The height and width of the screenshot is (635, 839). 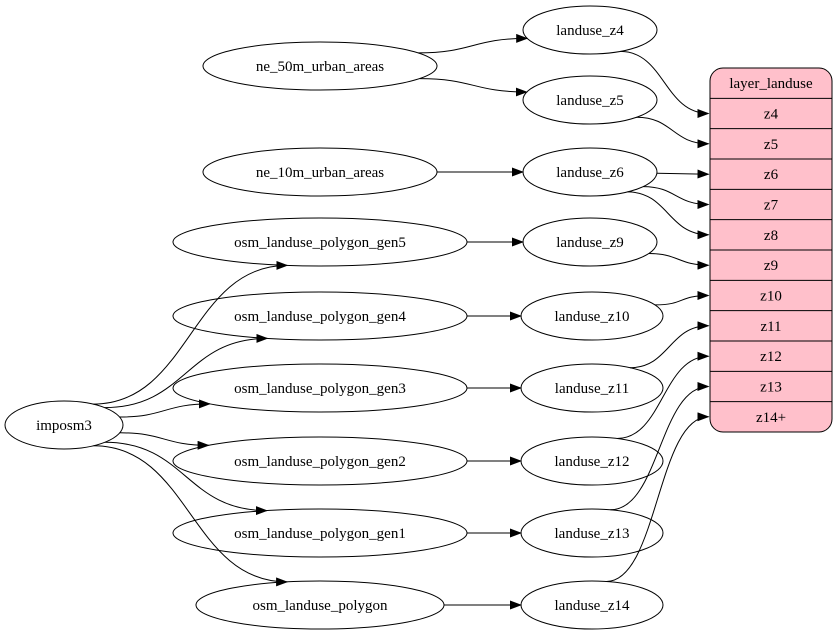 I want to click on node-label: landuse_z14, so click(x=592, y=606).